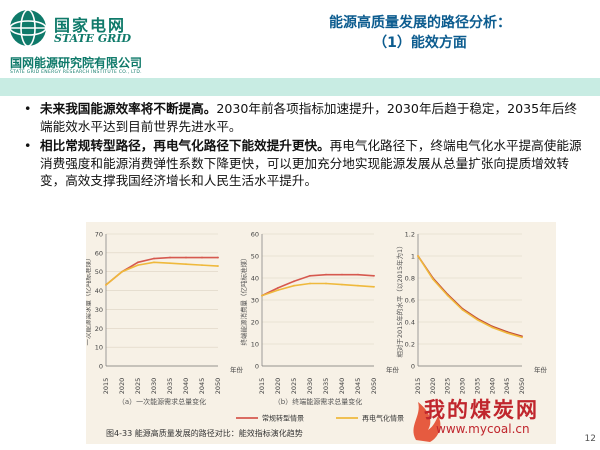  What do you see at coordinates (427, 422) in the screenshot?
I see `watermark-flame-icon` at bounding box center [427, 422].